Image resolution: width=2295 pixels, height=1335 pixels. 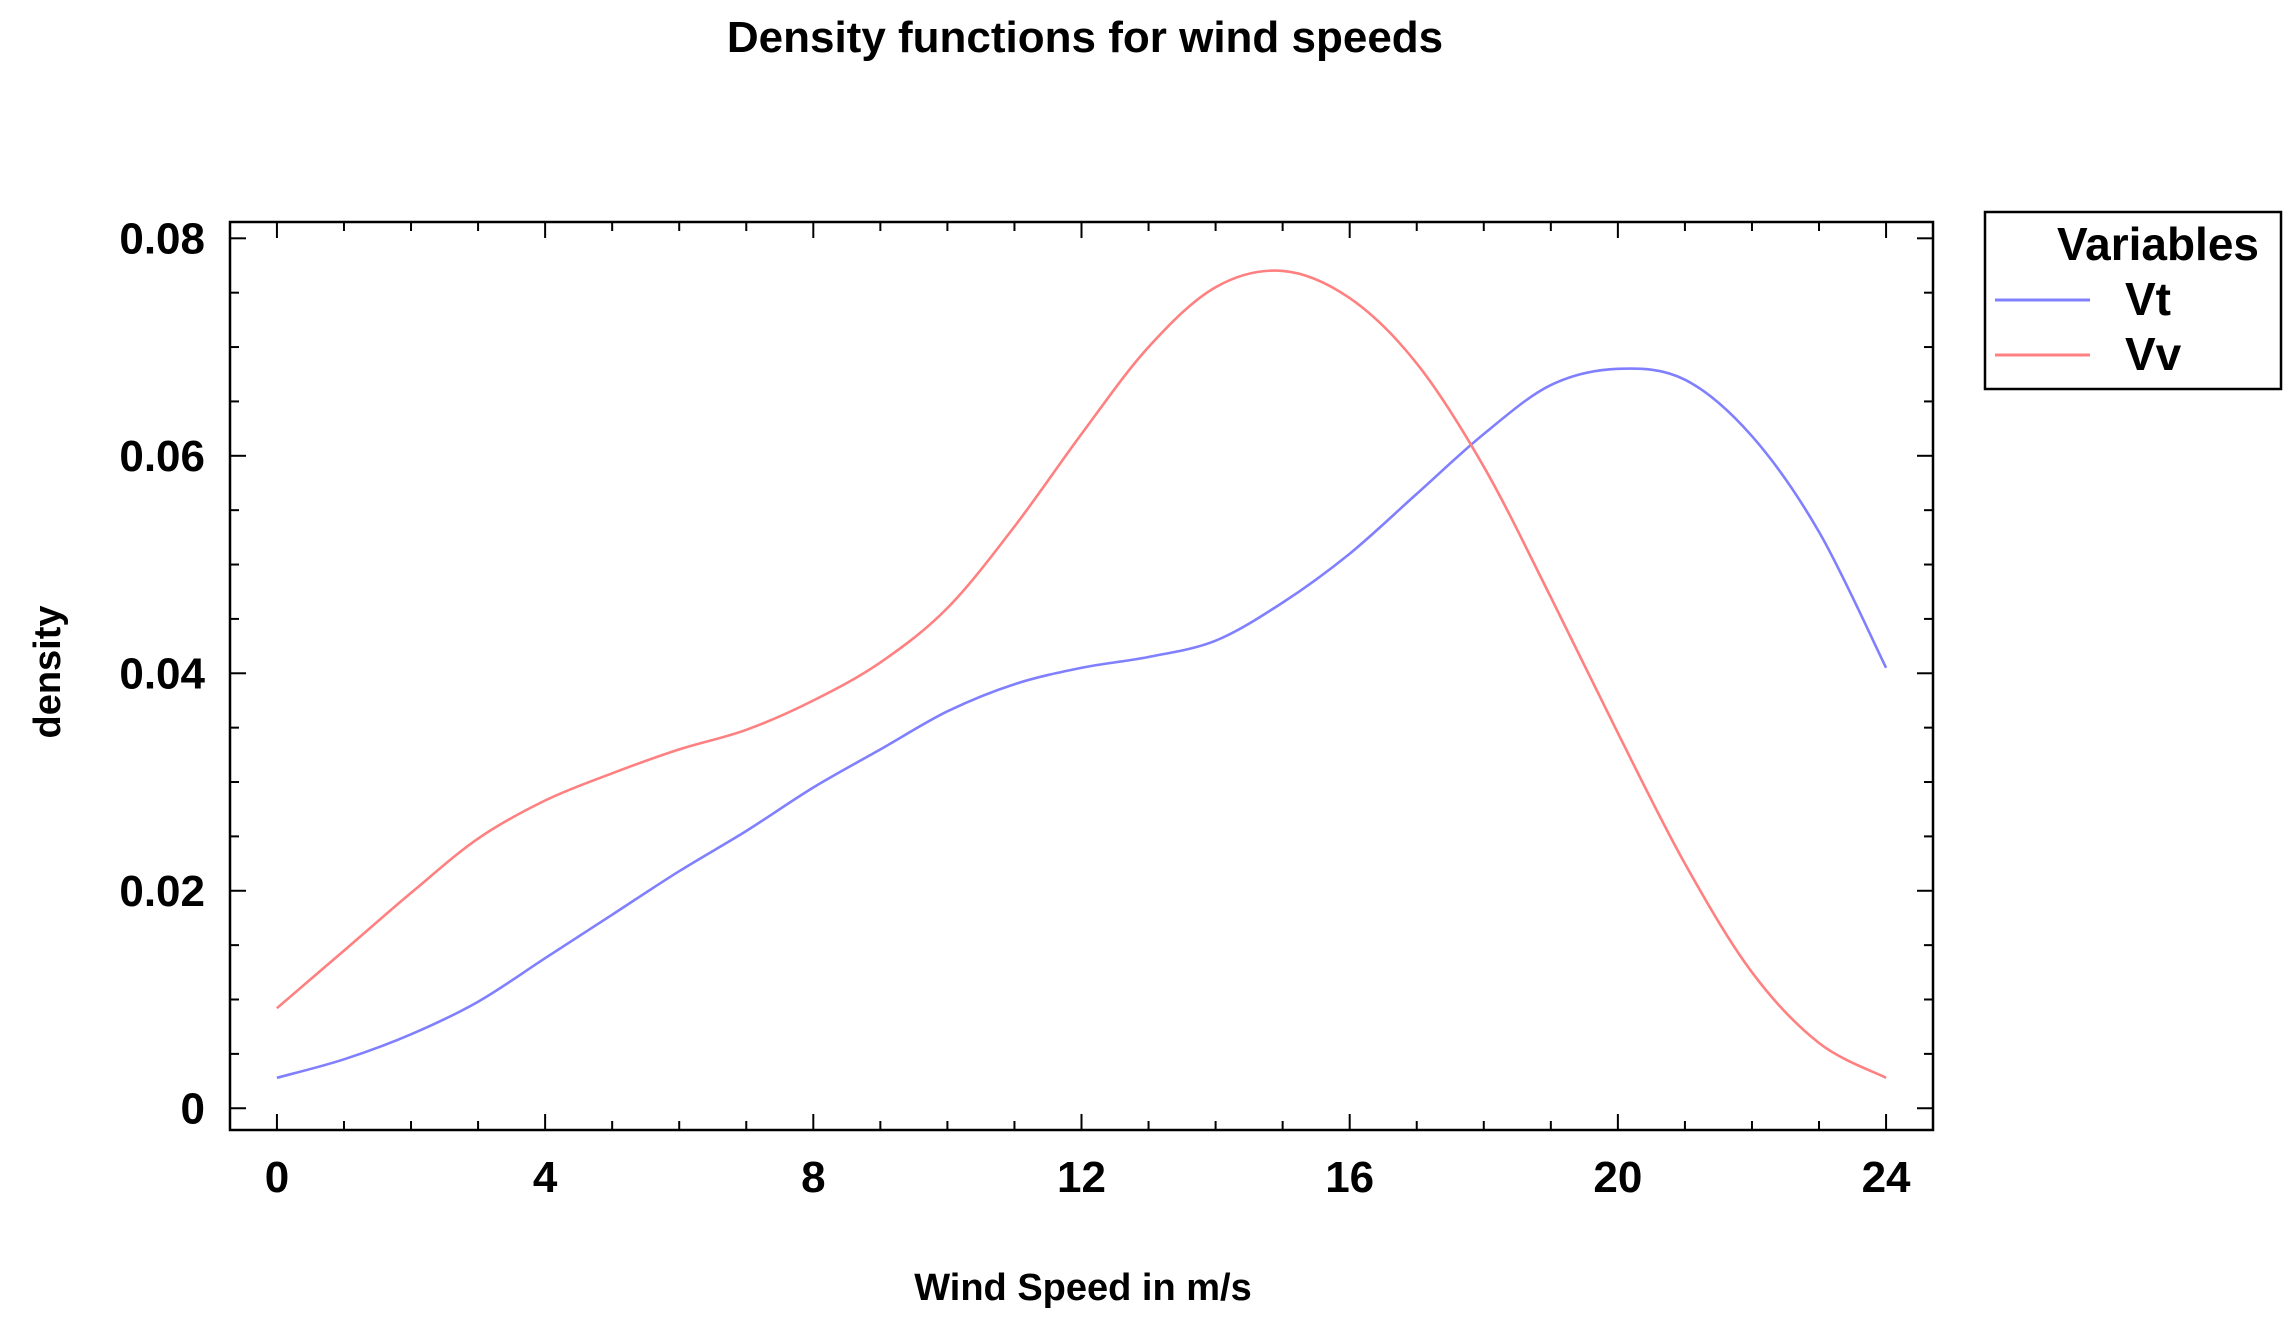 What do you see at coordinates (813, 1177) in the screenshot?
I see `x-tick-label: 8` at bounding box center [813, 1177].